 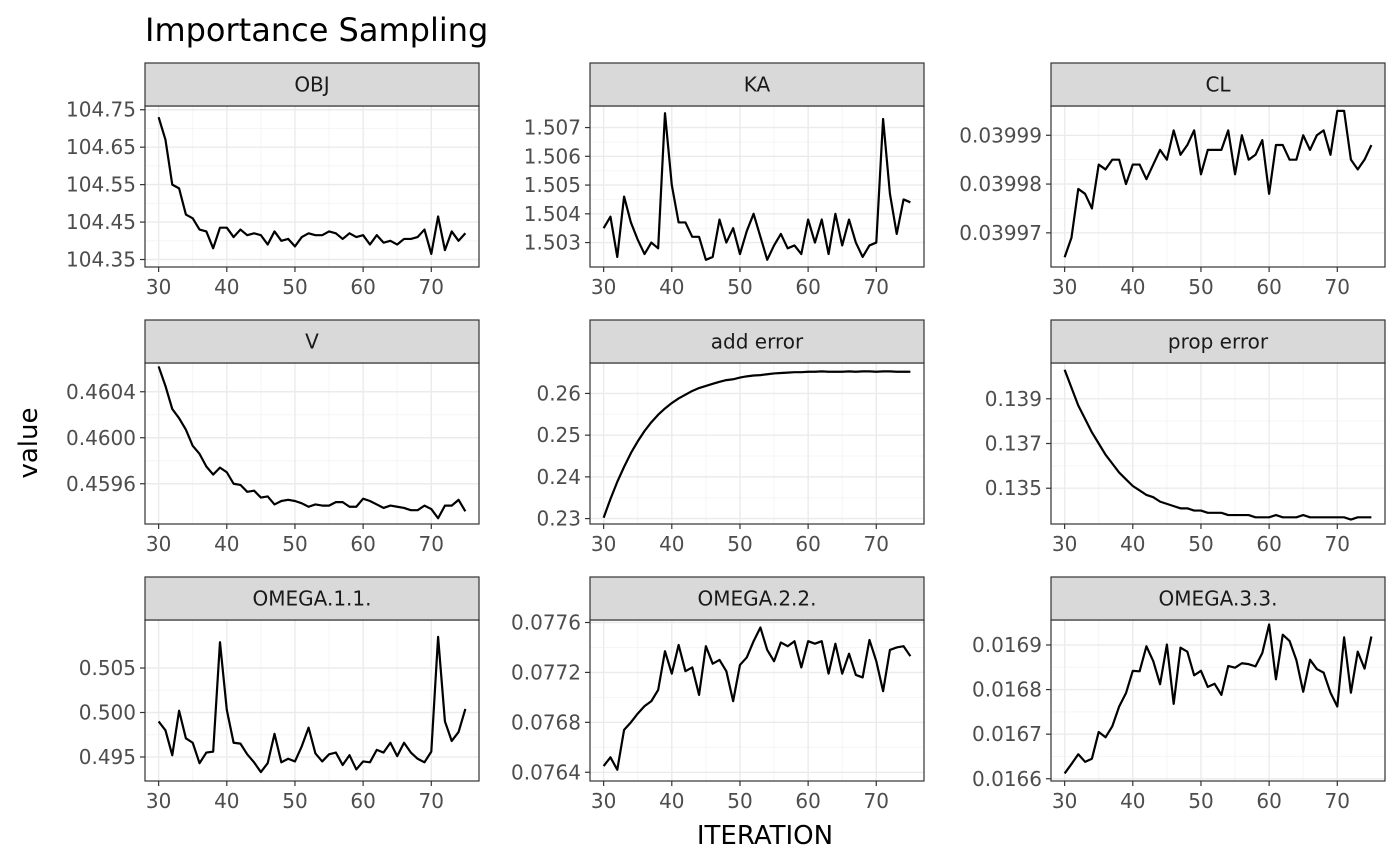 What do you see at coordinates (558, 435) in the screenshot?
I see `y-tick-label: 0.25` at bounding box center [558, 435].